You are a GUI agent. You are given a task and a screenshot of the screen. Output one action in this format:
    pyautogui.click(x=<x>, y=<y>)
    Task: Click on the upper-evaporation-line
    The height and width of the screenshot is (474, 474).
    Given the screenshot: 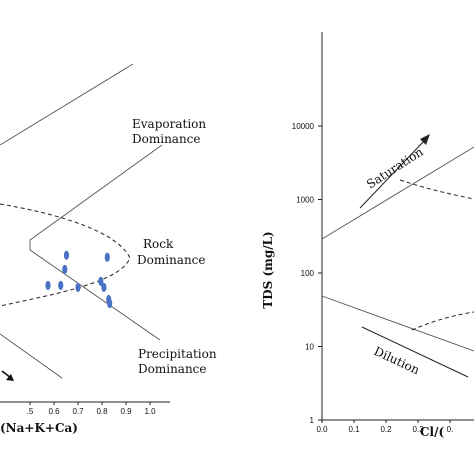 What is the action you would take?
    pyautogui.click(x=67, y=104)
    